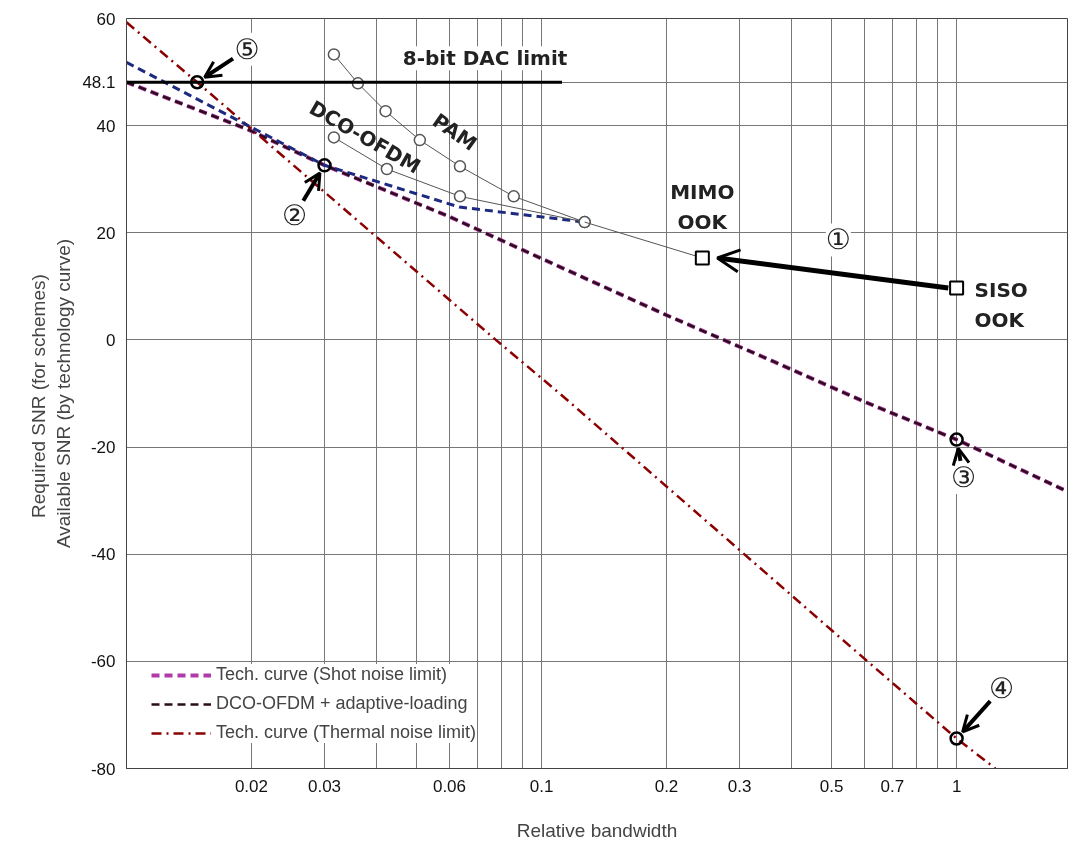 Image resolution: width=1070 pixels, height=863 pixels. What do you see at coordinates (103, 448) in the screenshot?
I see `y-tick-label: -20` at bounding box center [103, 448].